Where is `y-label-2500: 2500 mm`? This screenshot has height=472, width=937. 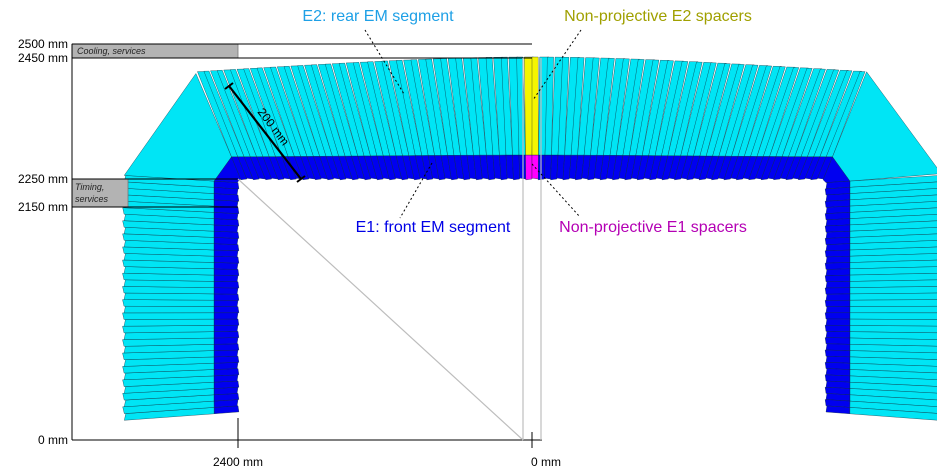
y-label-2500: 2500 mm is located at coordinates (43, 44).